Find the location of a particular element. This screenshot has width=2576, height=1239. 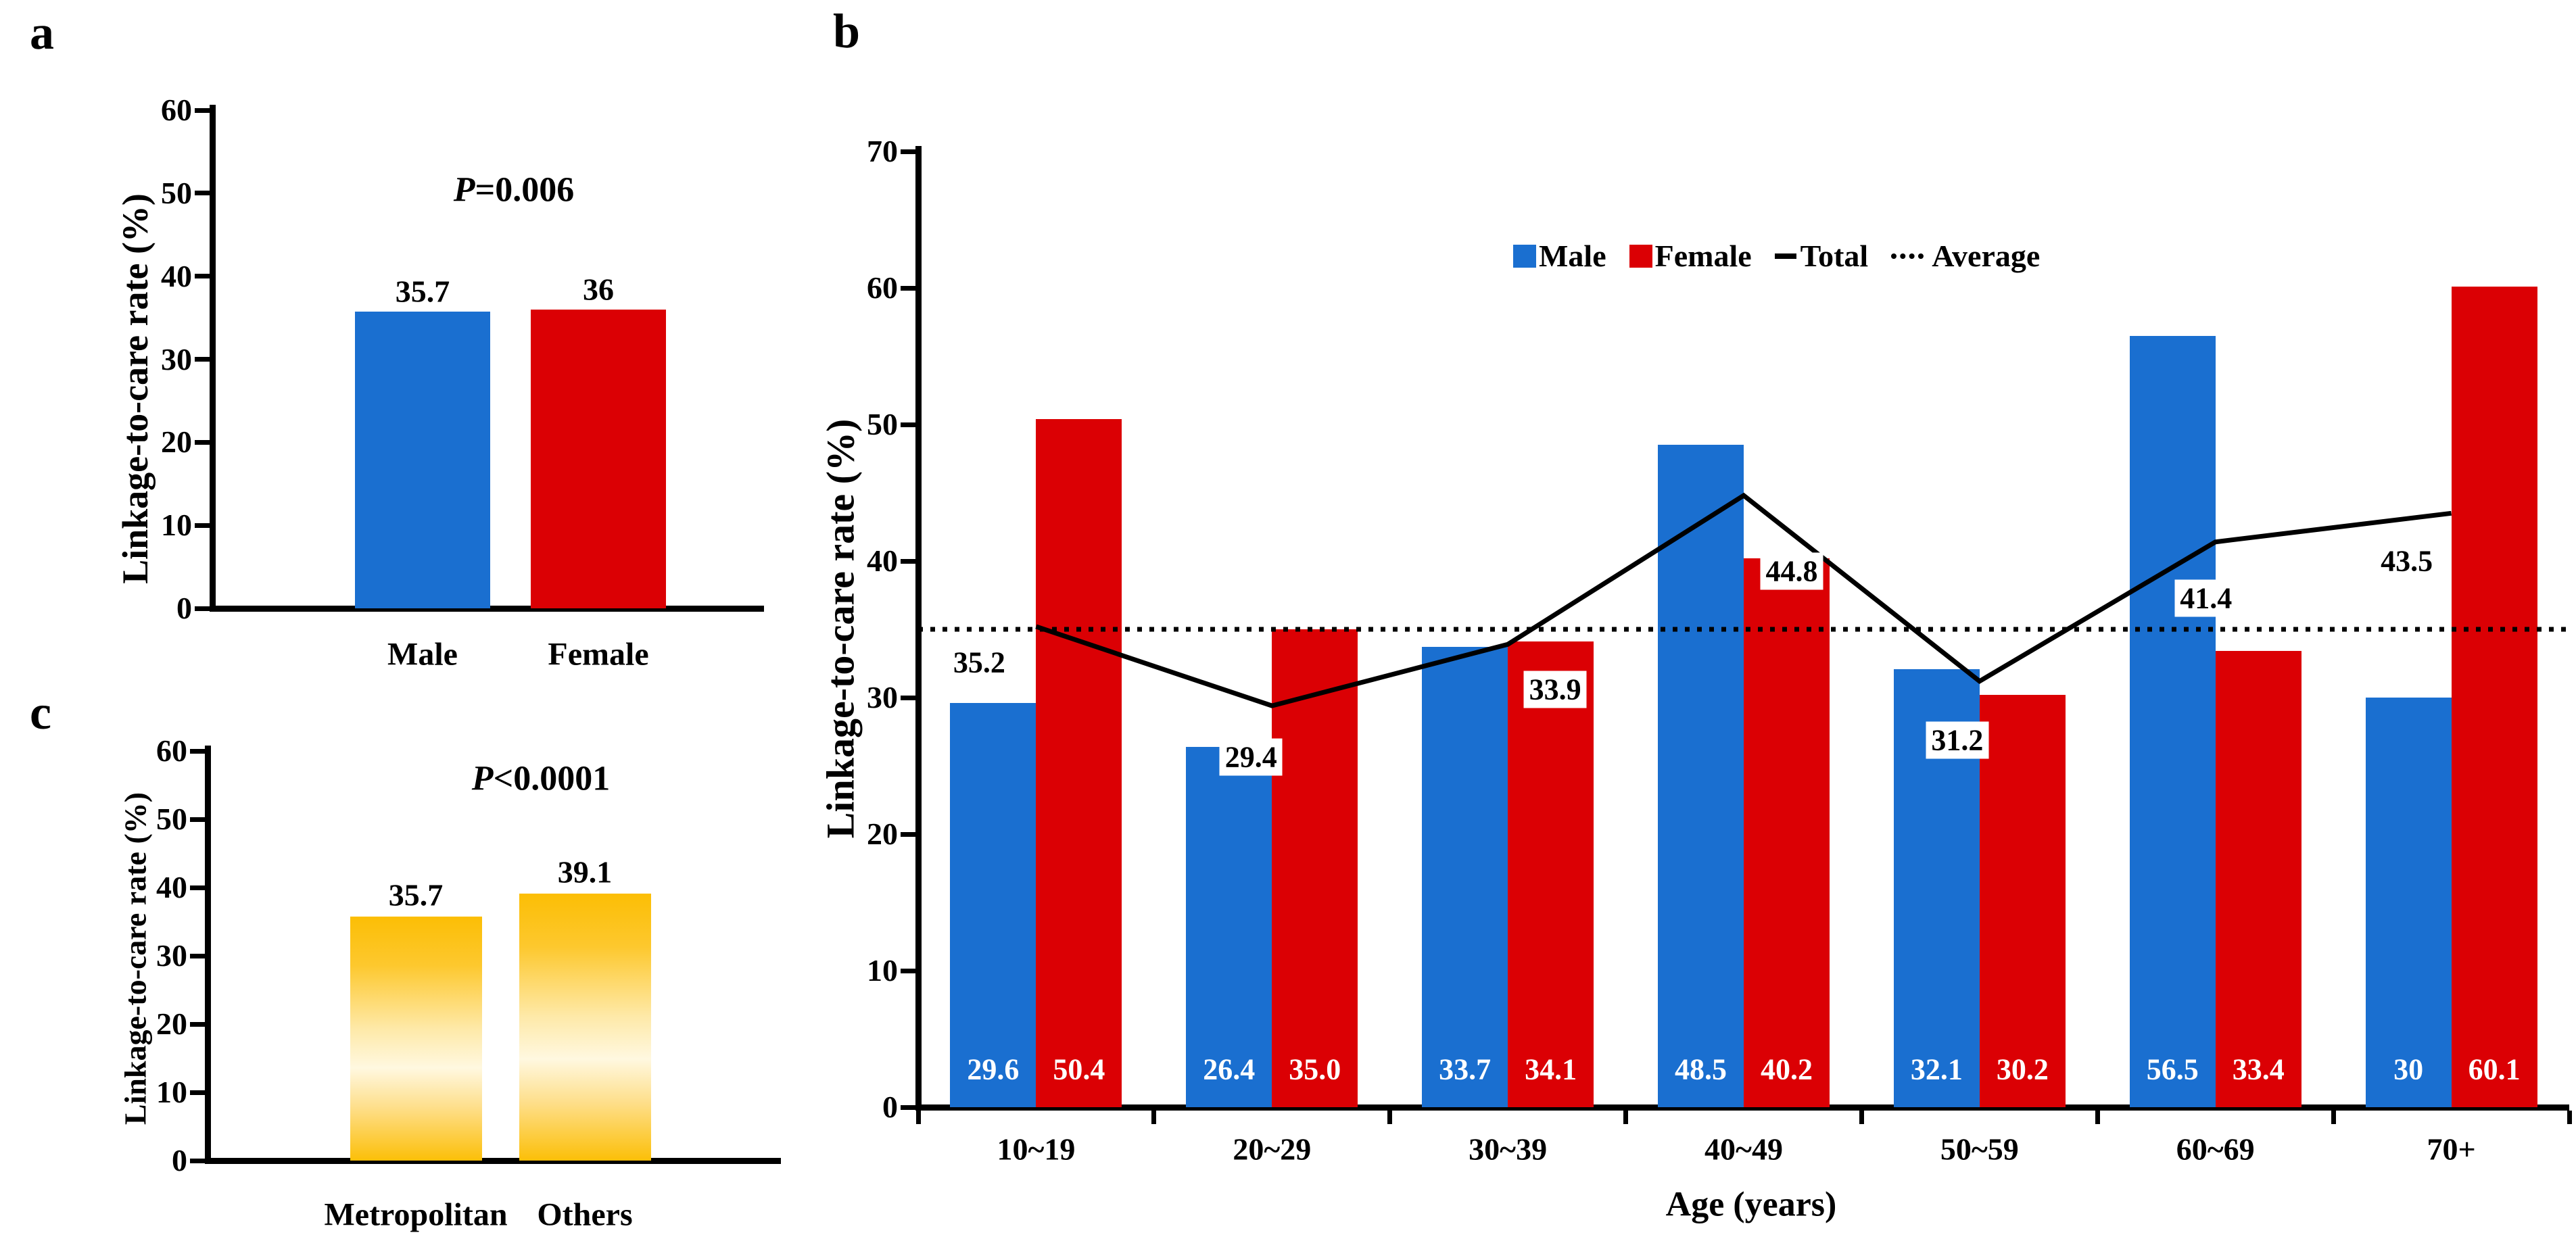

bar-female-value-label: 34.1 is located at coordinates (1551, 1069).